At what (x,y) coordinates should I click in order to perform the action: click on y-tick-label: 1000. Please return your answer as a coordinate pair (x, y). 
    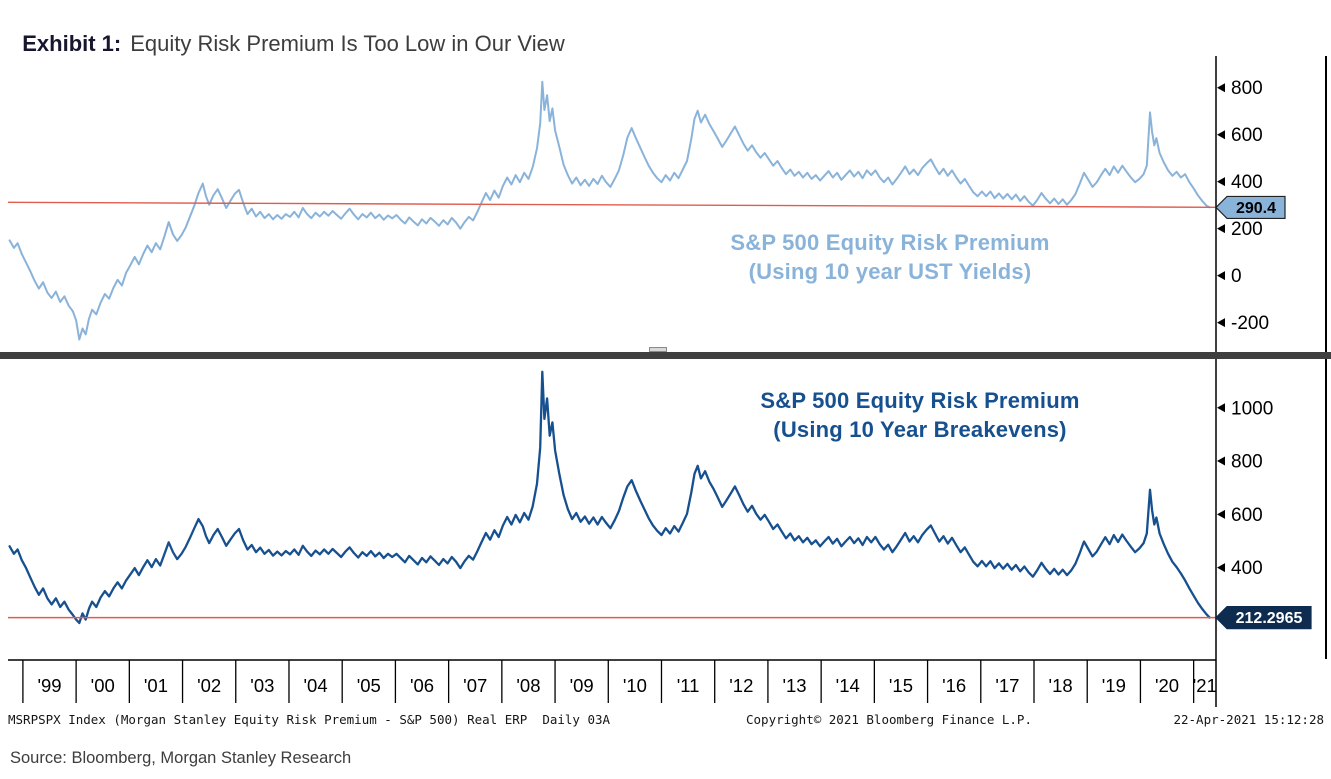
    Looking at the image, I should click on (1252, 408).